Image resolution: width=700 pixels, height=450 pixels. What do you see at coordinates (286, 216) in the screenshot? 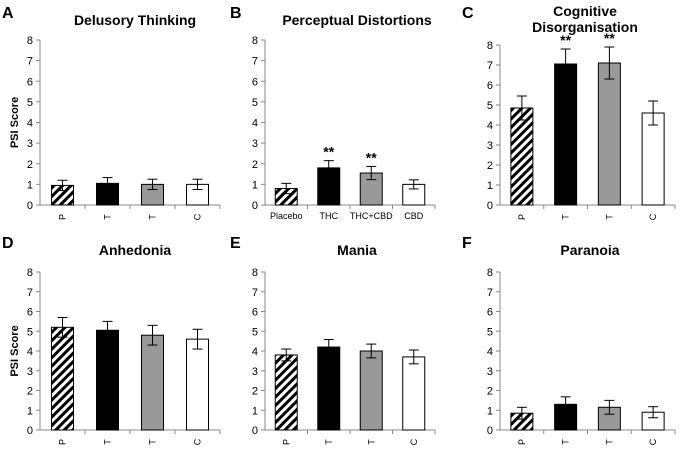
I see `category-label: Placebo` at bounding box center [286, 216].